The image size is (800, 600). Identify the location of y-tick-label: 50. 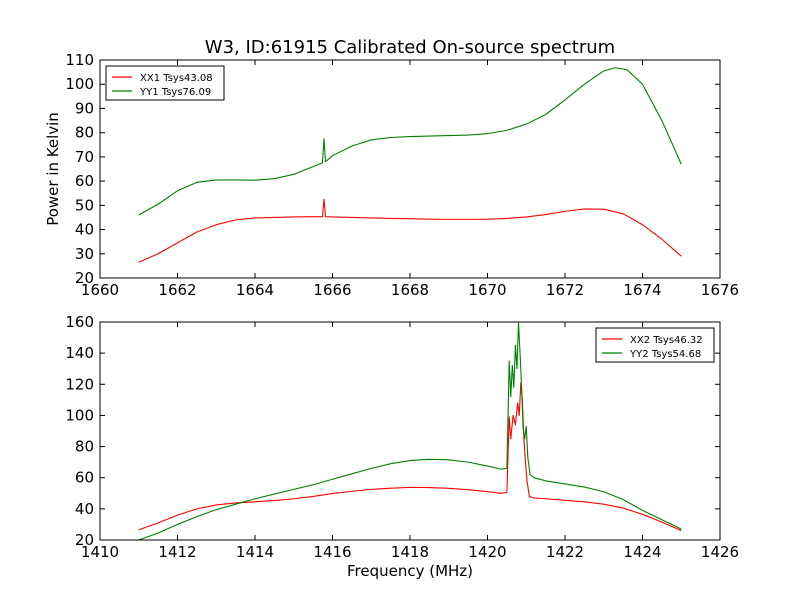
(84, 205).